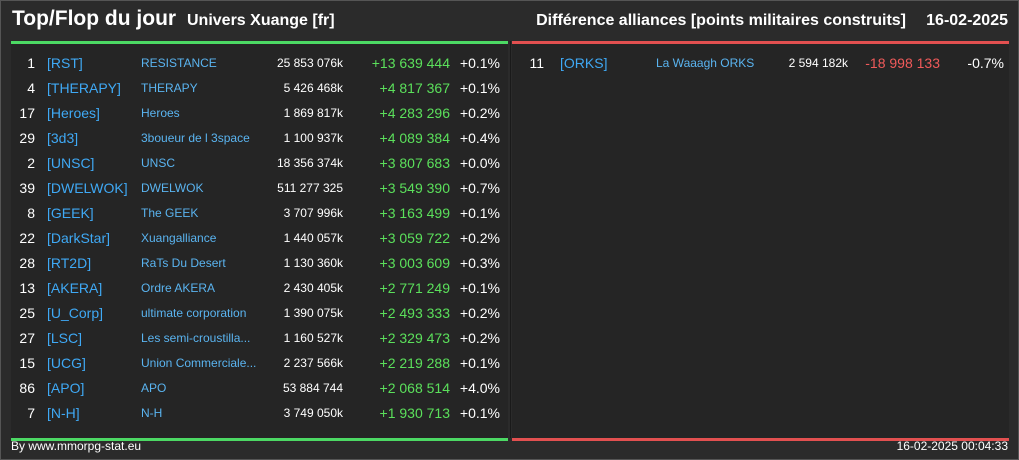 This screenshot has width=1019, height=460. What do you see at coordinates (536, 63) in the screenshot?
I see `alliance-rank: 11` at bounding box center [536, 63].